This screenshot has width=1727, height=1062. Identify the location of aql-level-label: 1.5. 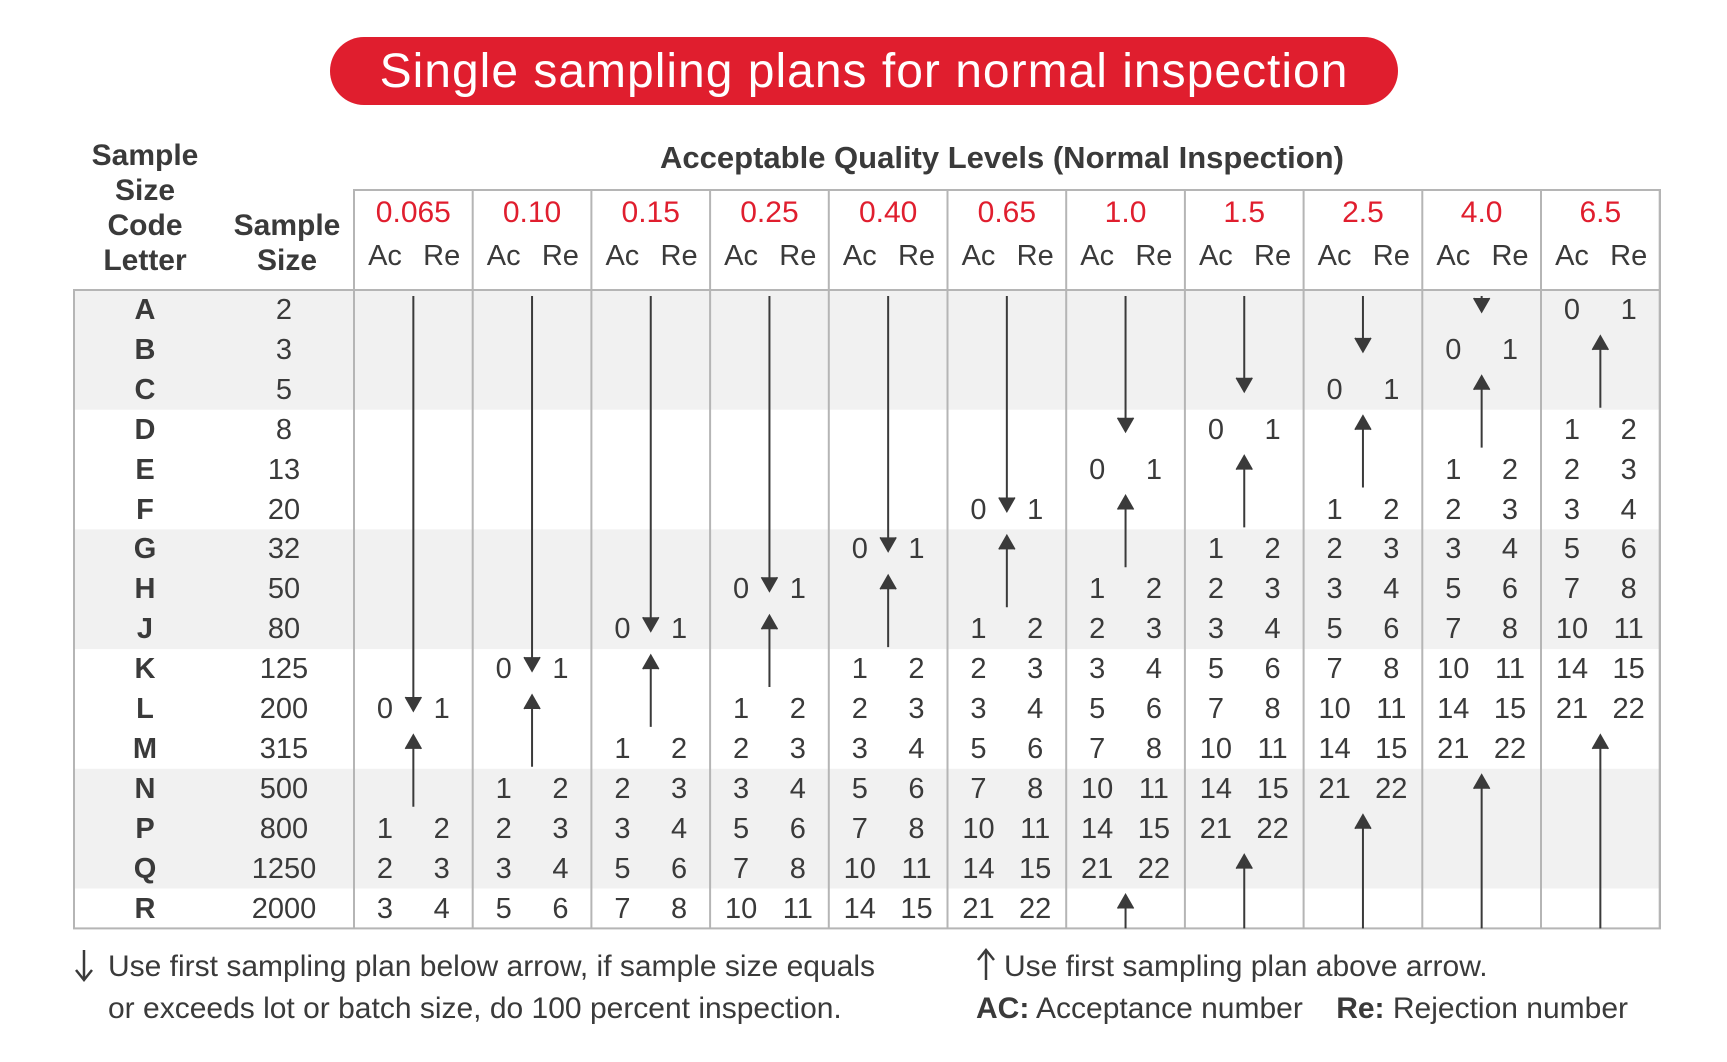
(1244, 212).